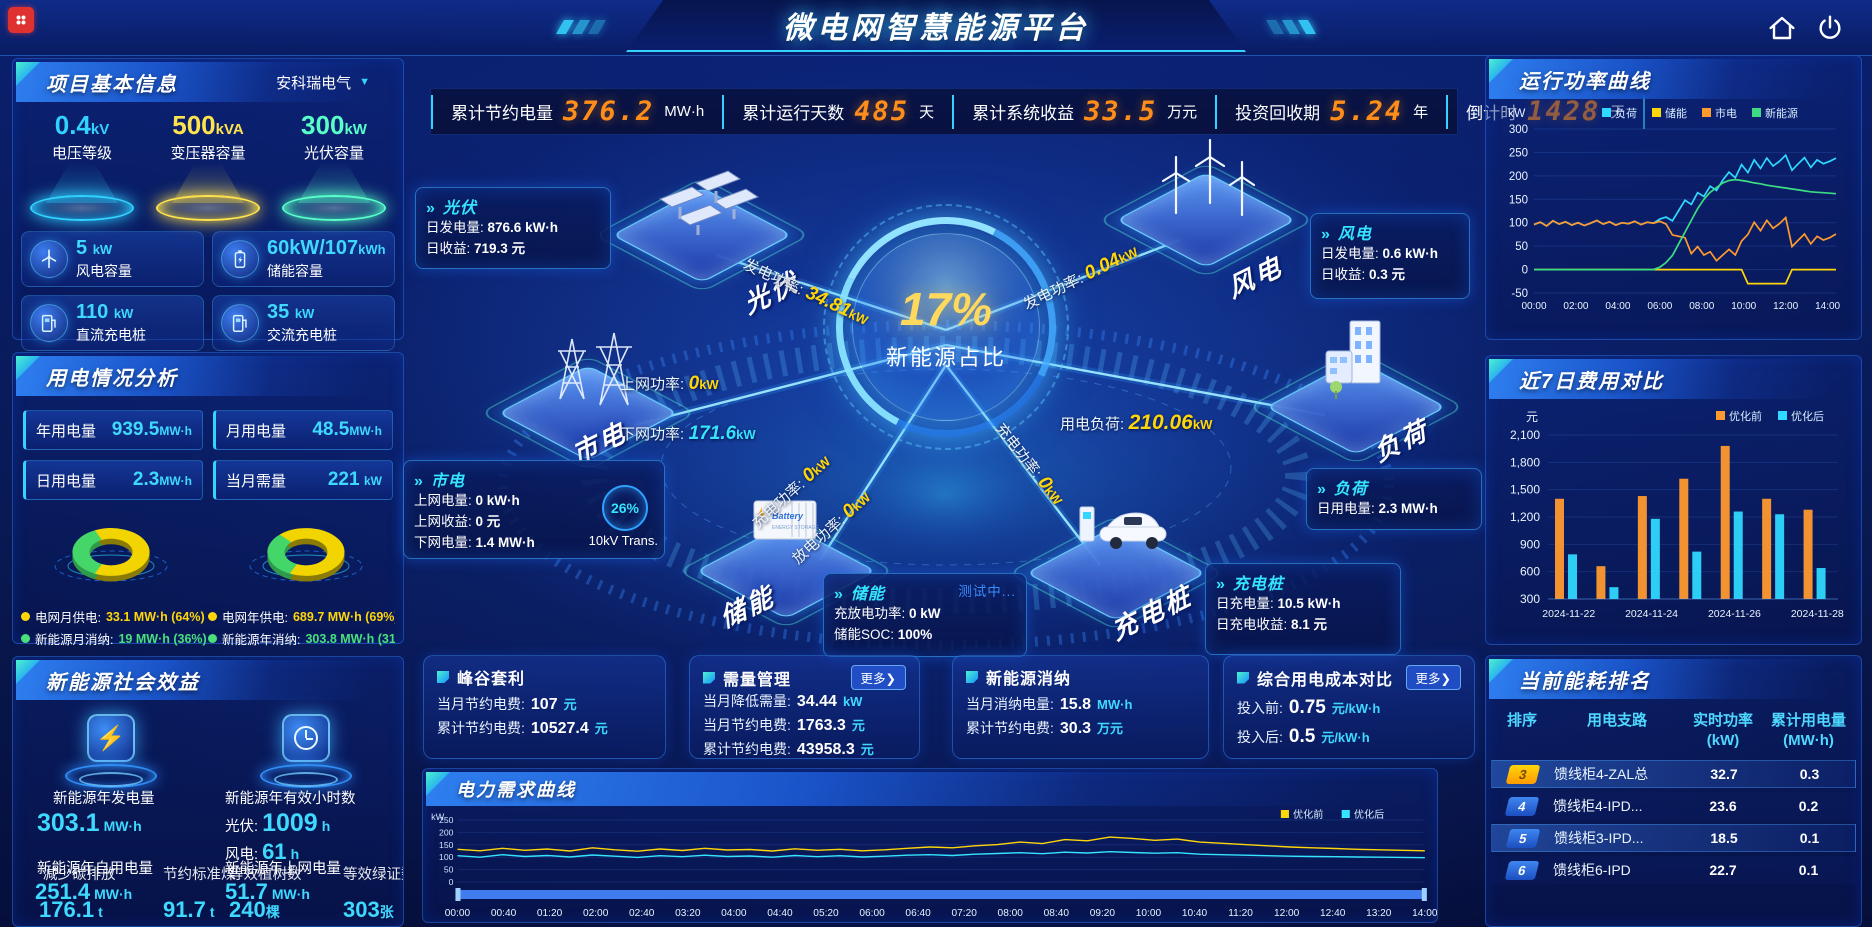 This screenshot has height=927, width=1872. What do you see at coordinates (1057, 913) in the screenshot?
I see `svg-text: 08:40` at bounding box center [1057, 913].